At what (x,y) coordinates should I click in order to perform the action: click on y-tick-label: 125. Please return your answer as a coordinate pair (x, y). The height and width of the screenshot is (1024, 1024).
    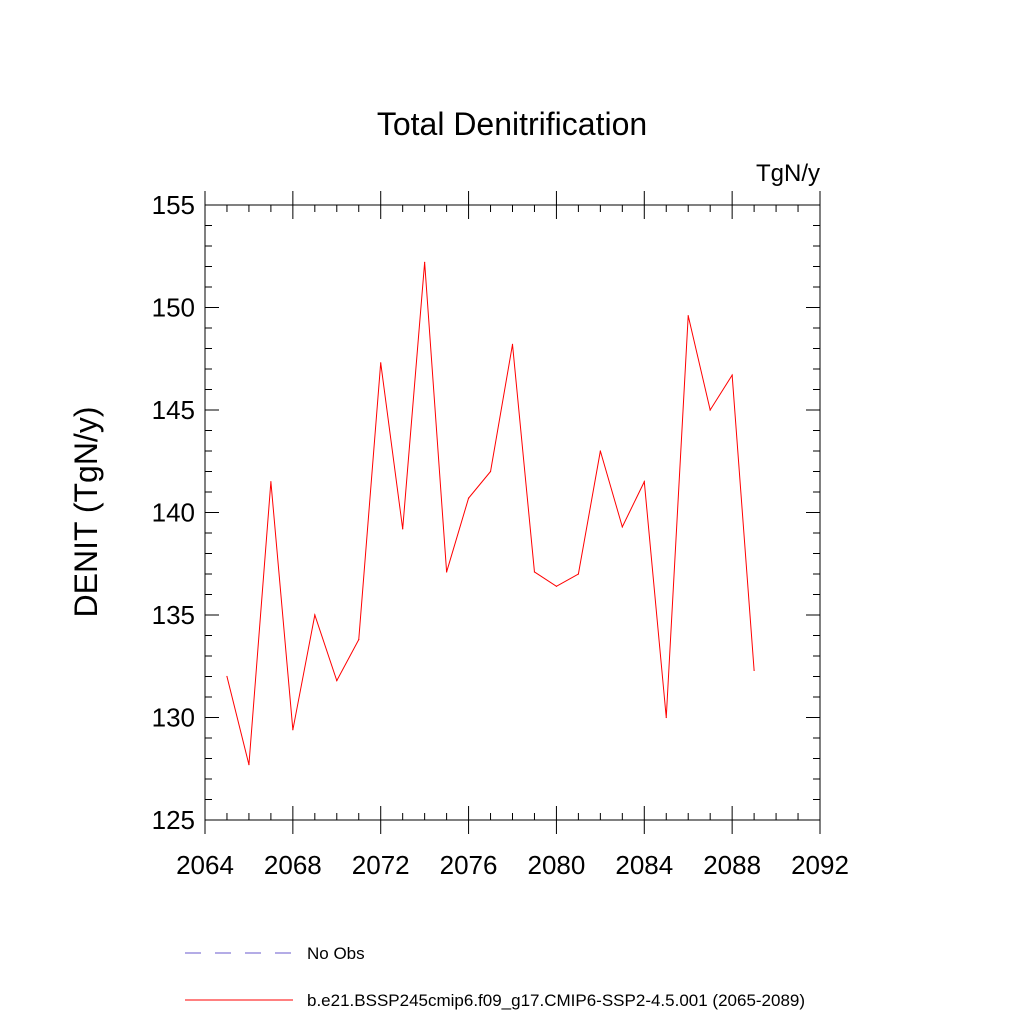
    Looking at the image, I should click on (173, 820).